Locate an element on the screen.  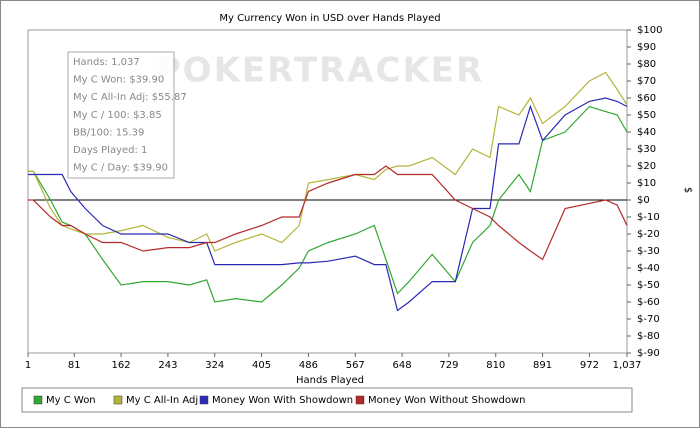
x-tick-label: 729 is located at coordinates (448, 365).